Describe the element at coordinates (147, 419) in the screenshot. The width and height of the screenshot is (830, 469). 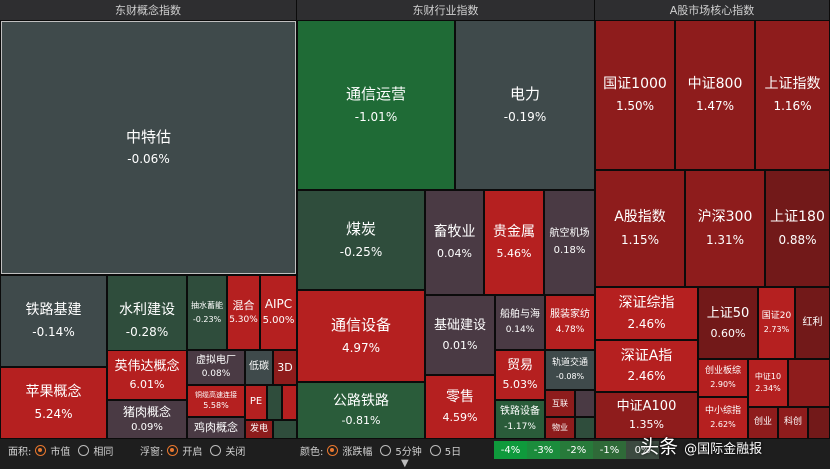
I see `tile-zhurou: 猪肉概念 0.09%` at that location.